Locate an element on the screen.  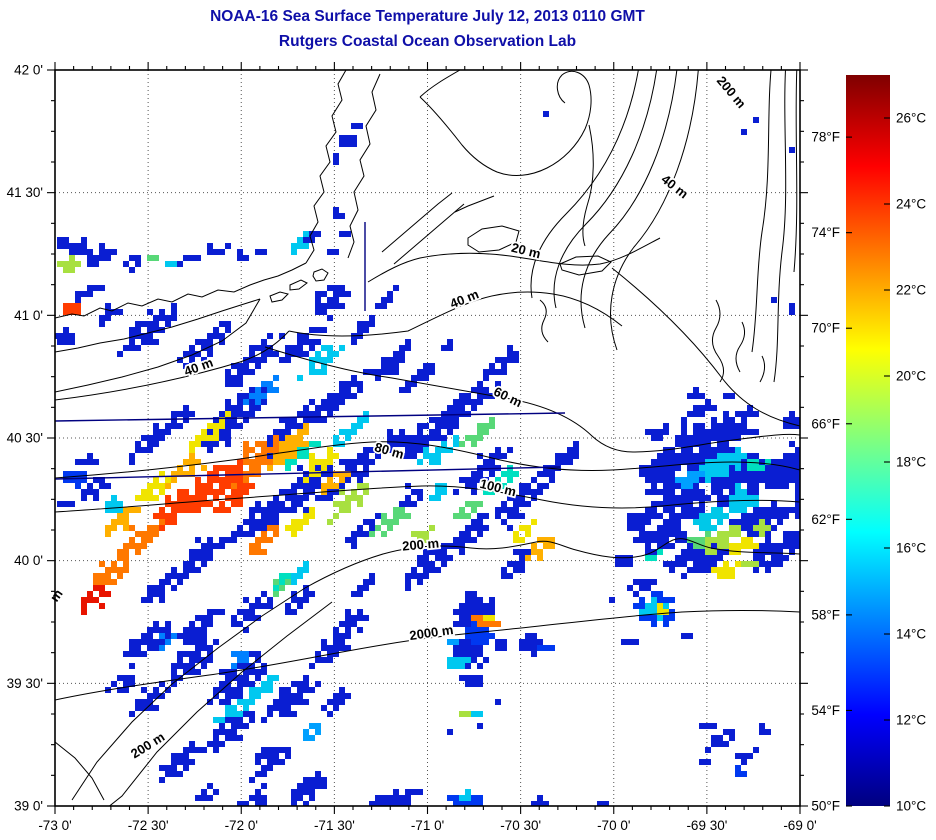
colorbar-celsius-label: 26°C is located at coordinates (911, 118).